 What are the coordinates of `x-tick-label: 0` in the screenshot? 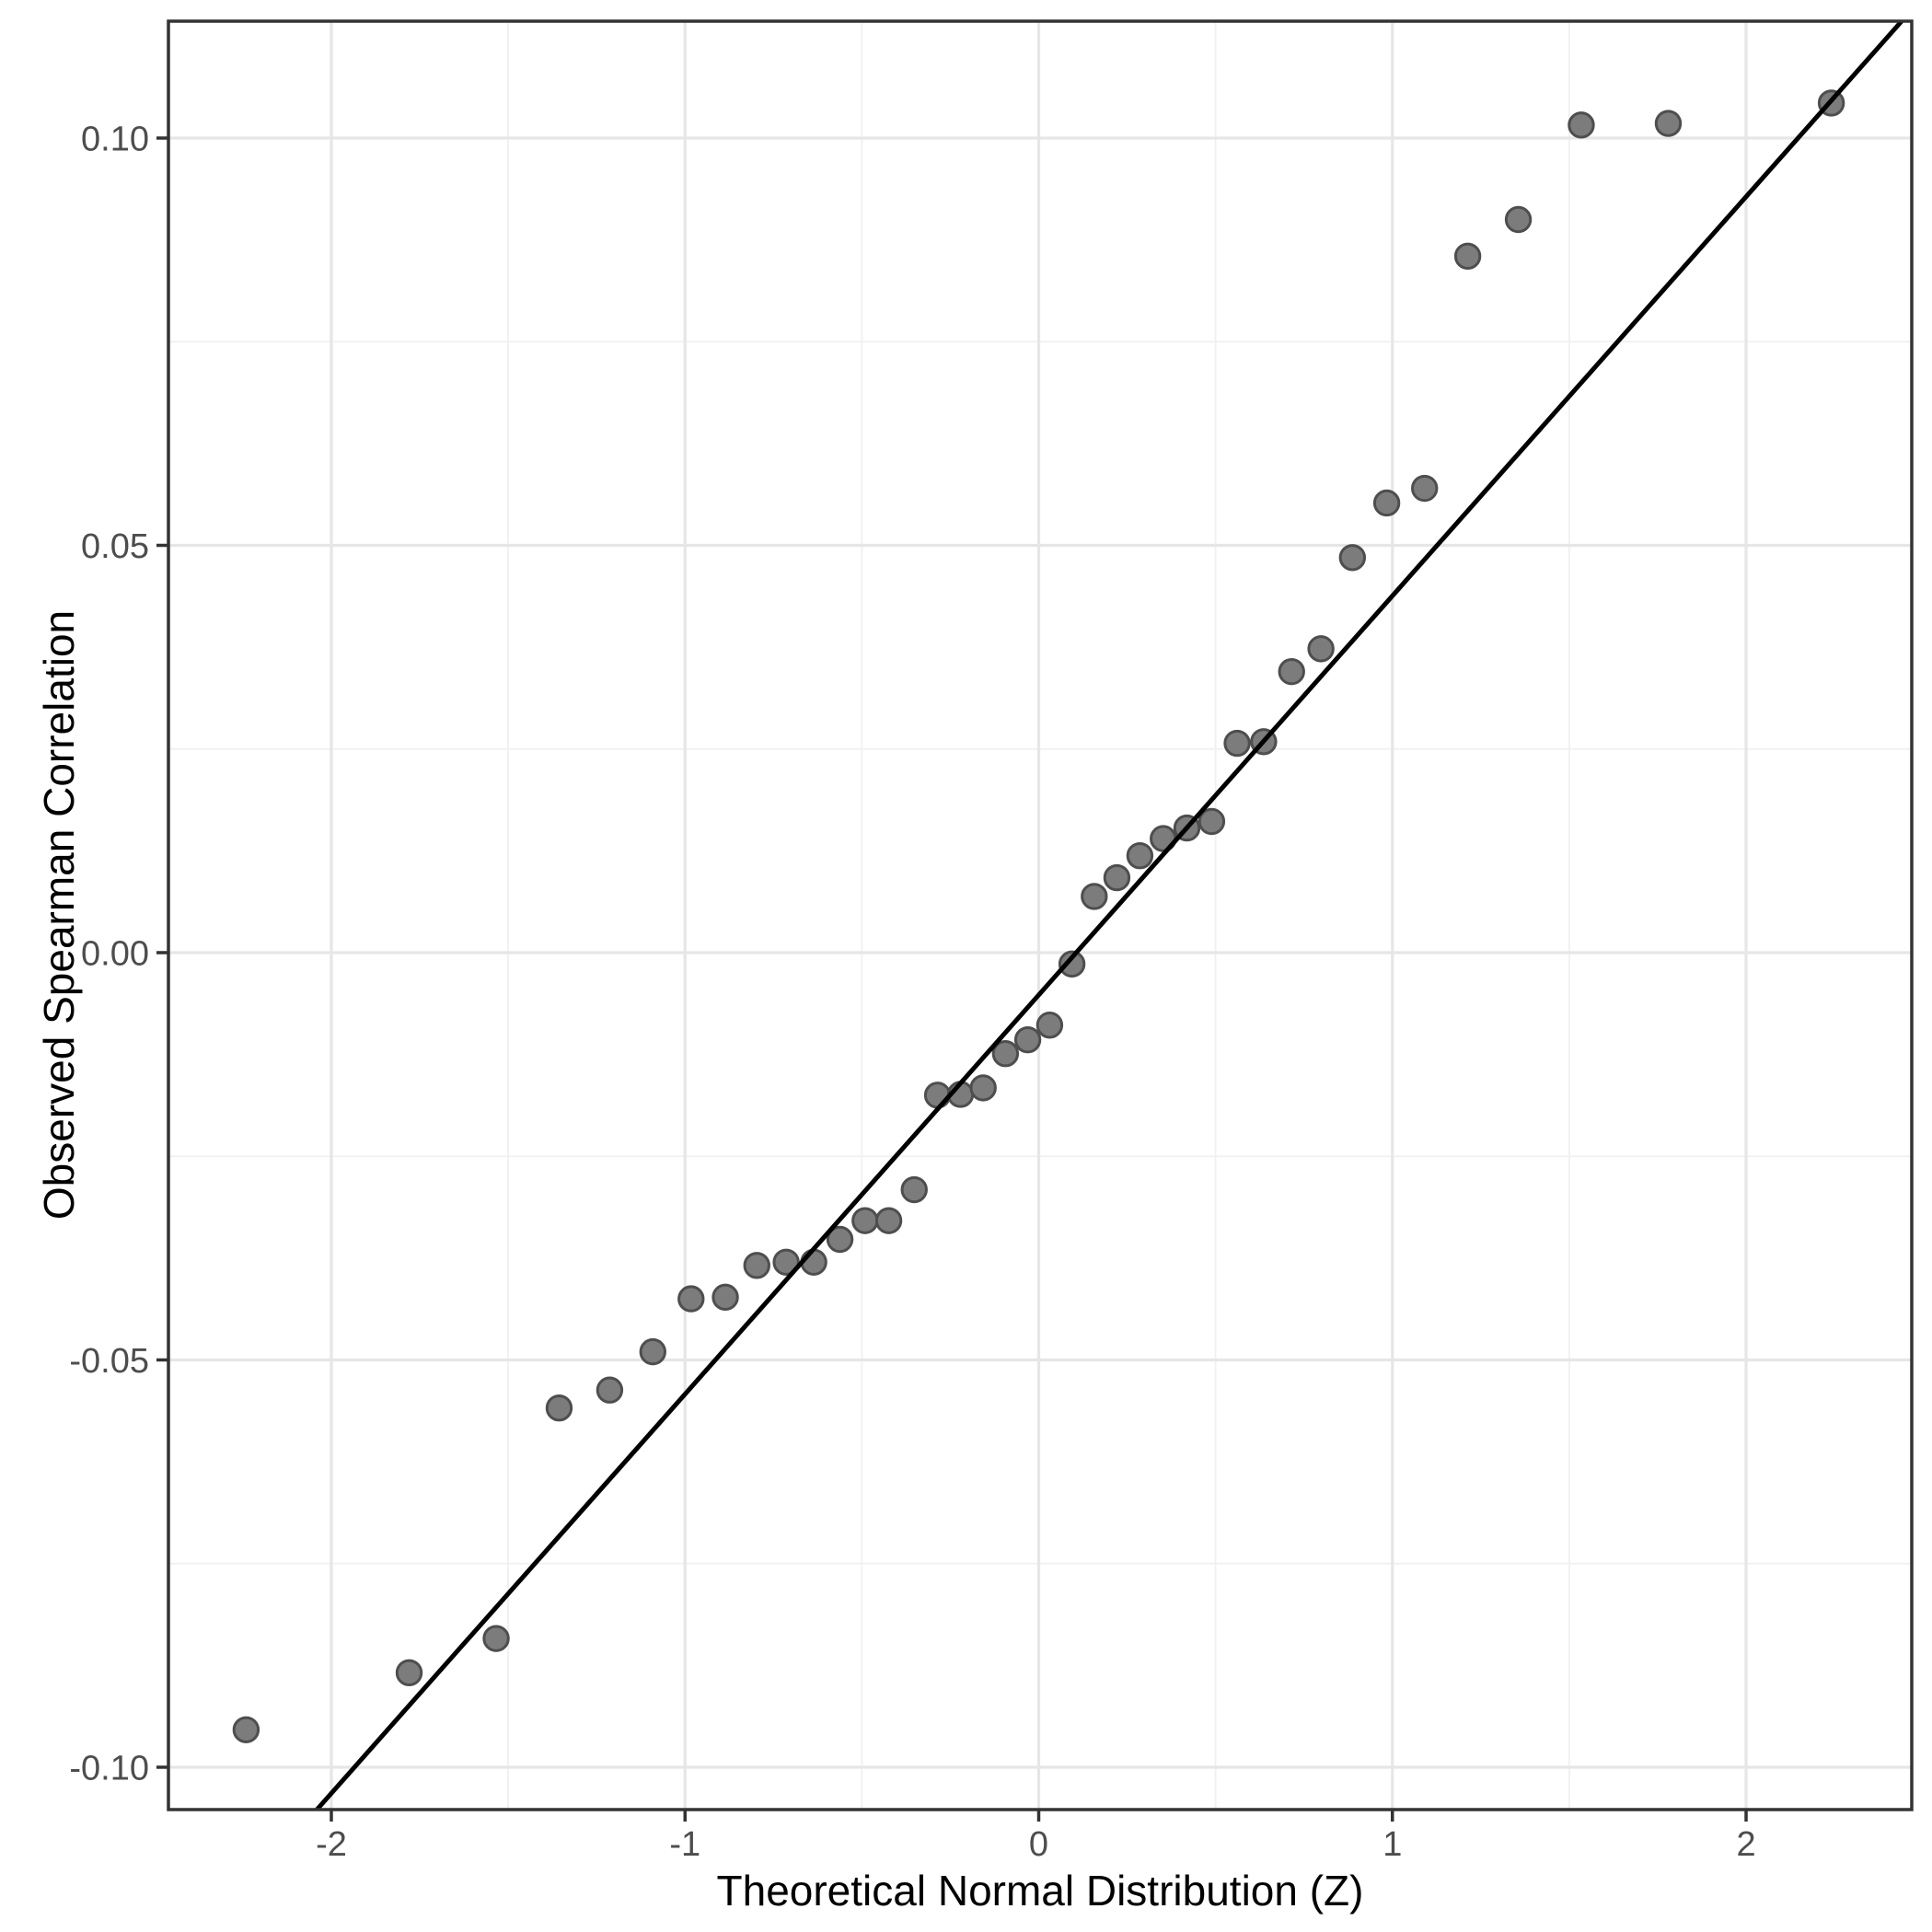 It's located at (1038, 1845).